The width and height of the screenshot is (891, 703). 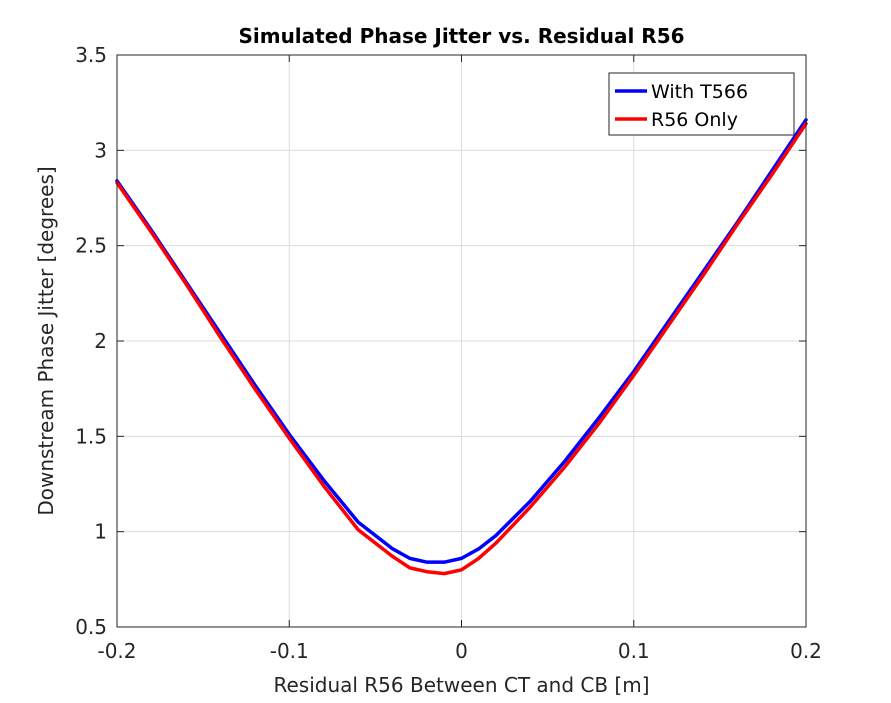 What do you see at coordinates (100, 150) in the screenshot?
I see `y-tick-label: 3` at bounding box center [100, 150].